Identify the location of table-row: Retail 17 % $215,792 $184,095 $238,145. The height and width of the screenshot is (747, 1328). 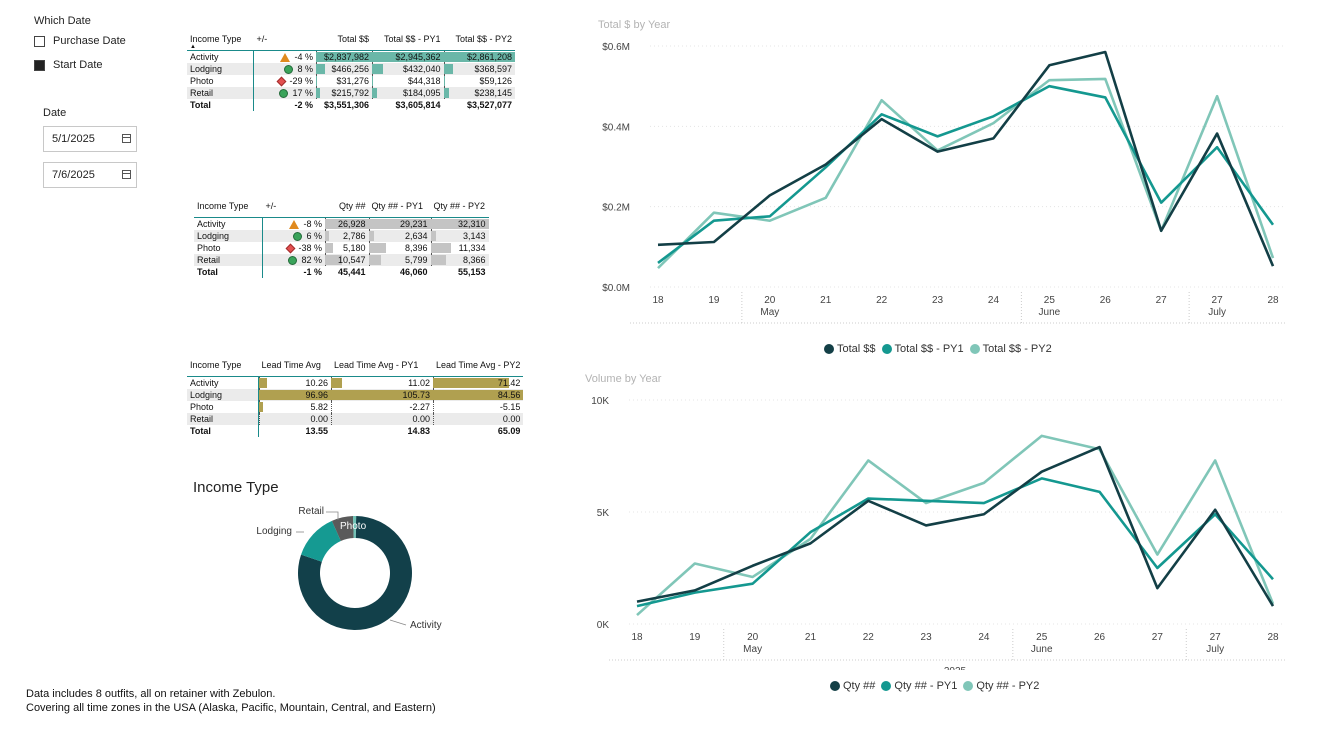
(351, 93).